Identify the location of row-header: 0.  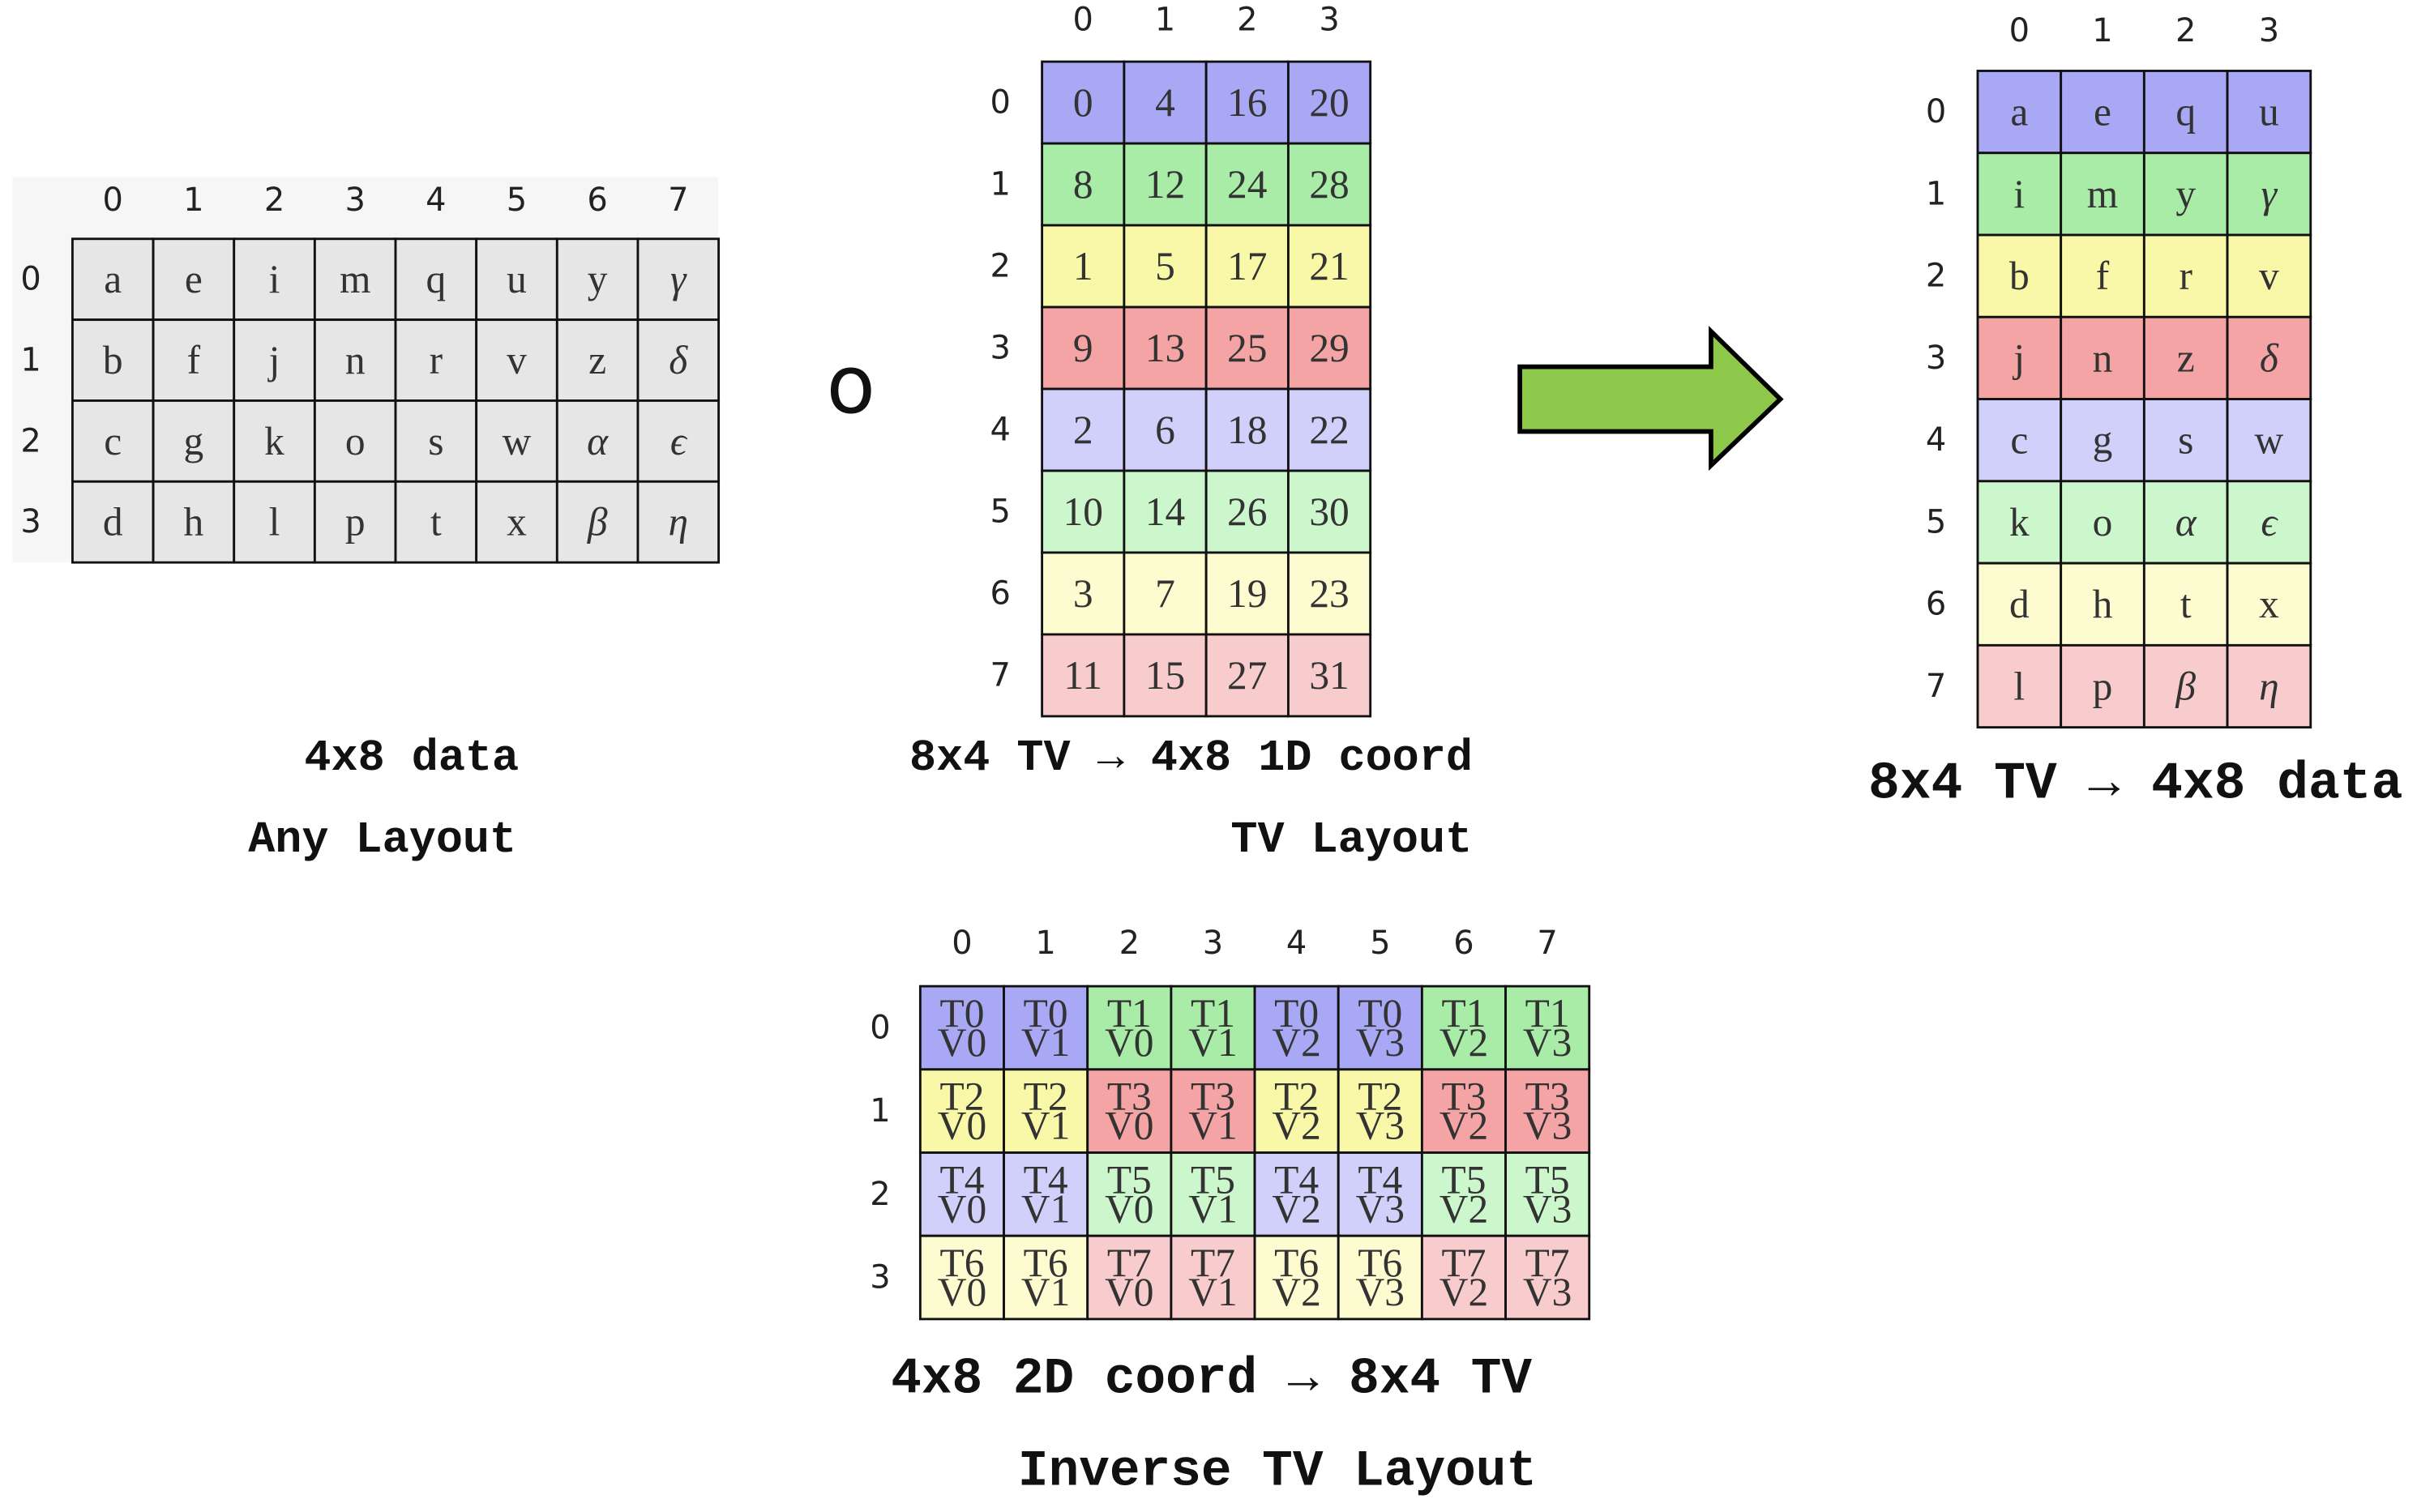
(880, 1027).